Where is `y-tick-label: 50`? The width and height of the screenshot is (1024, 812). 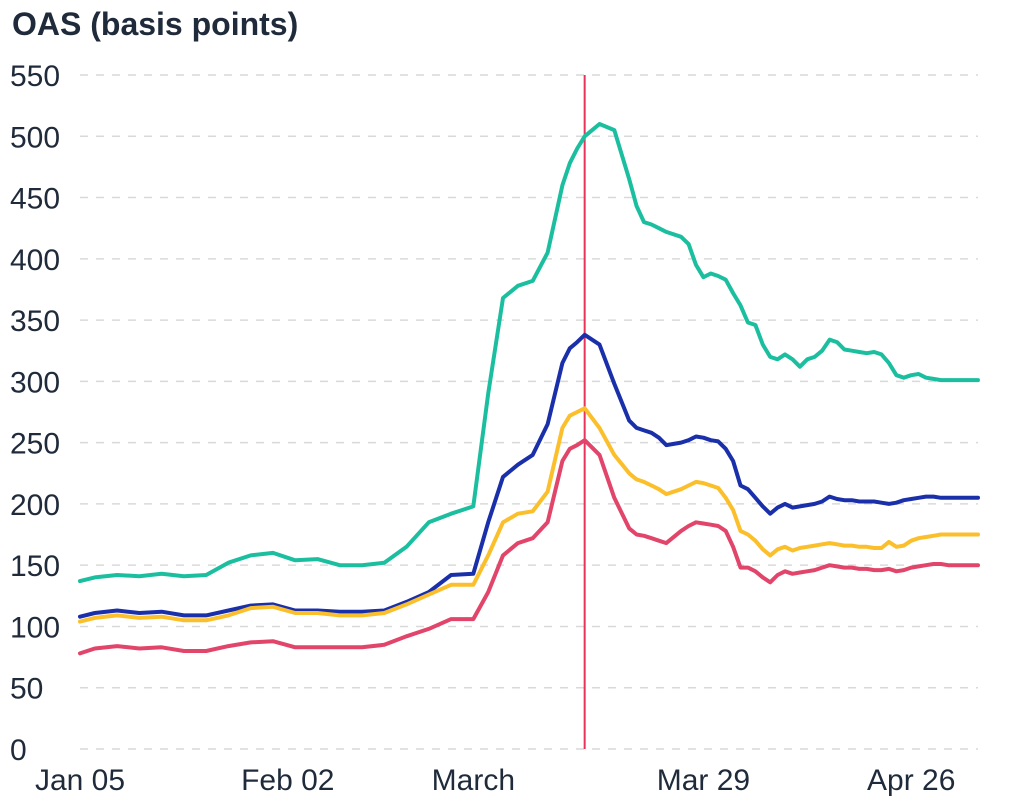 y-tick-label: 50 is located at coordinates (26, 689).